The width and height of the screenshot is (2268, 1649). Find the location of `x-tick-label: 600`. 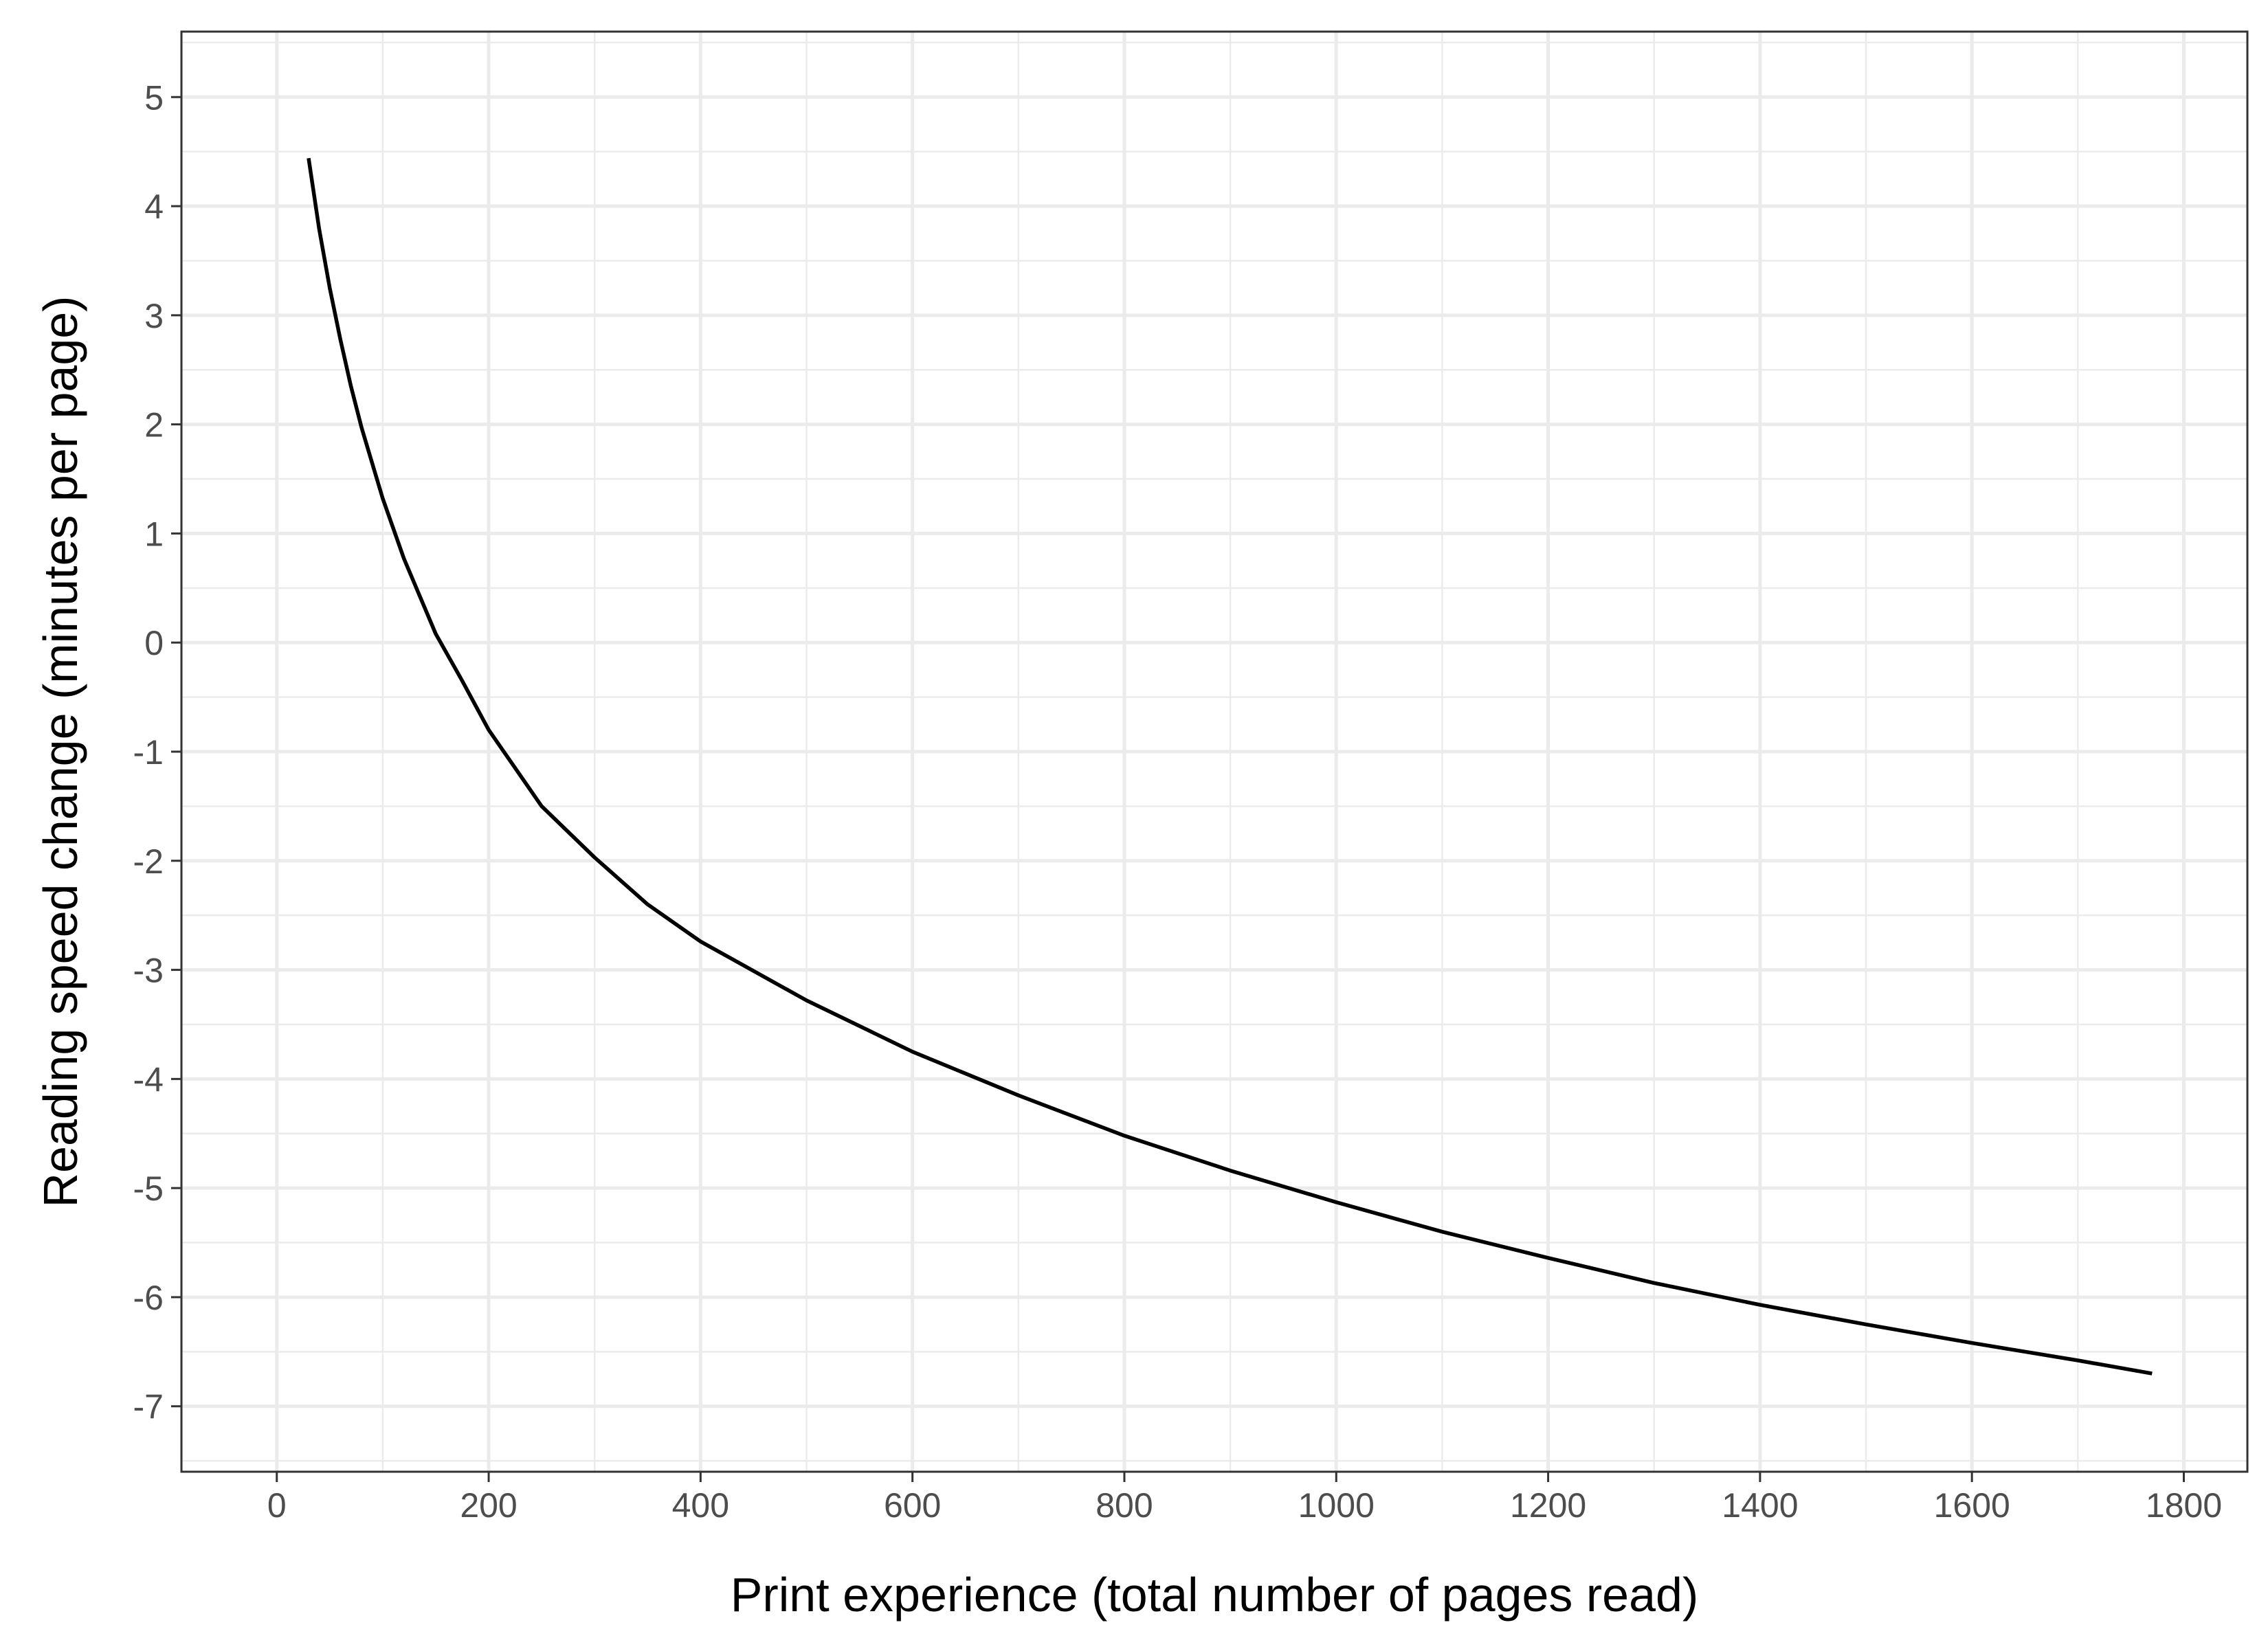

x-tick-label: 600 is located at coordinates (912, 1505).